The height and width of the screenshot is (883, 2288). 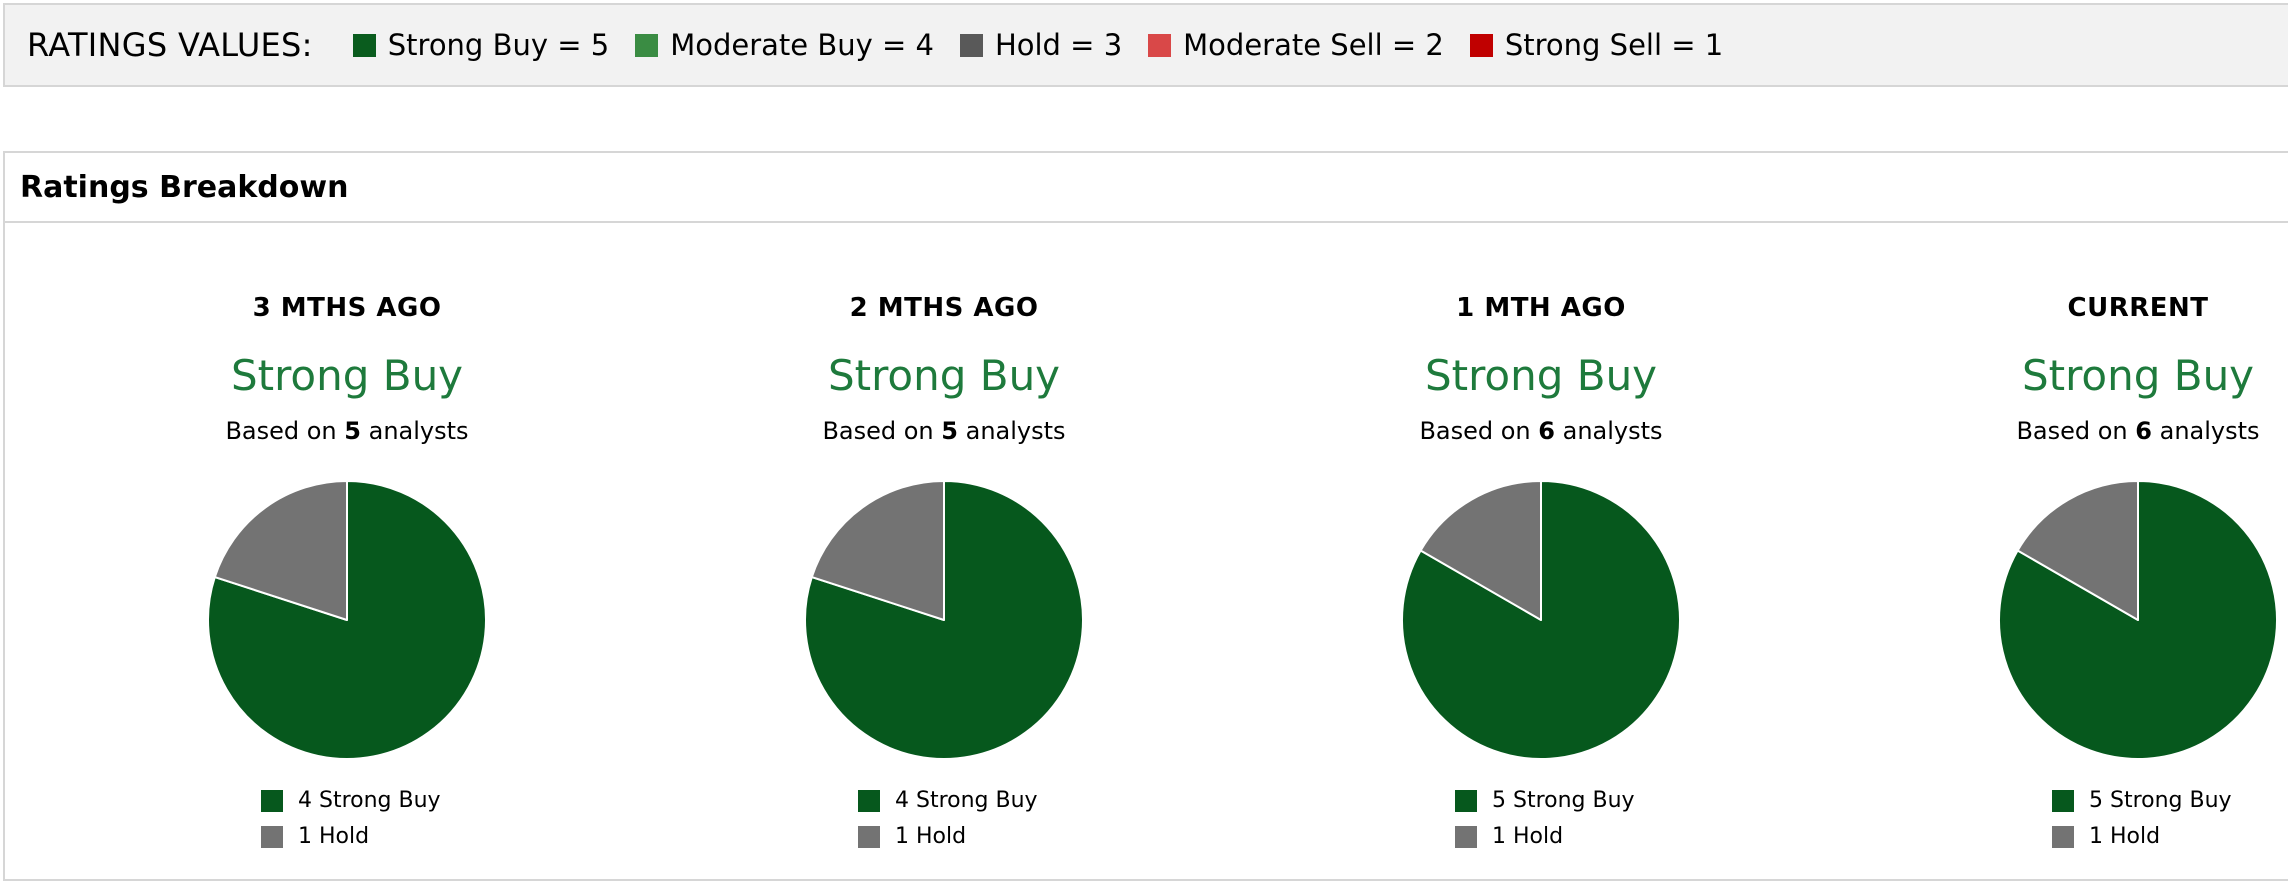 I want to click on period-title: CURRENT, so click(x=2138, y=308).